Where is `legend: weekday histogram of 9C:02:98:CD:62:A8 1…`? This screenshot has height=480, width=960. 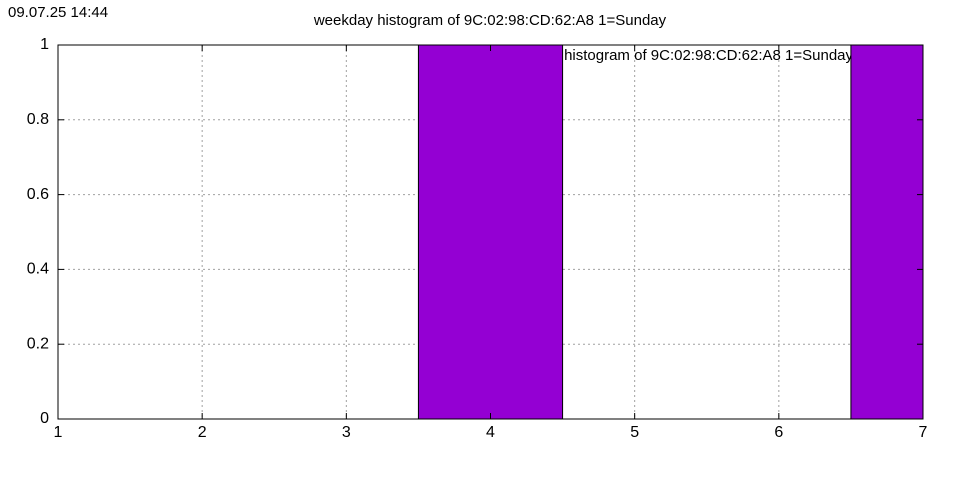 legend: weekday histogram of 9C:02:98:CD:62:A8 1… is located at coordinates (677, 55).